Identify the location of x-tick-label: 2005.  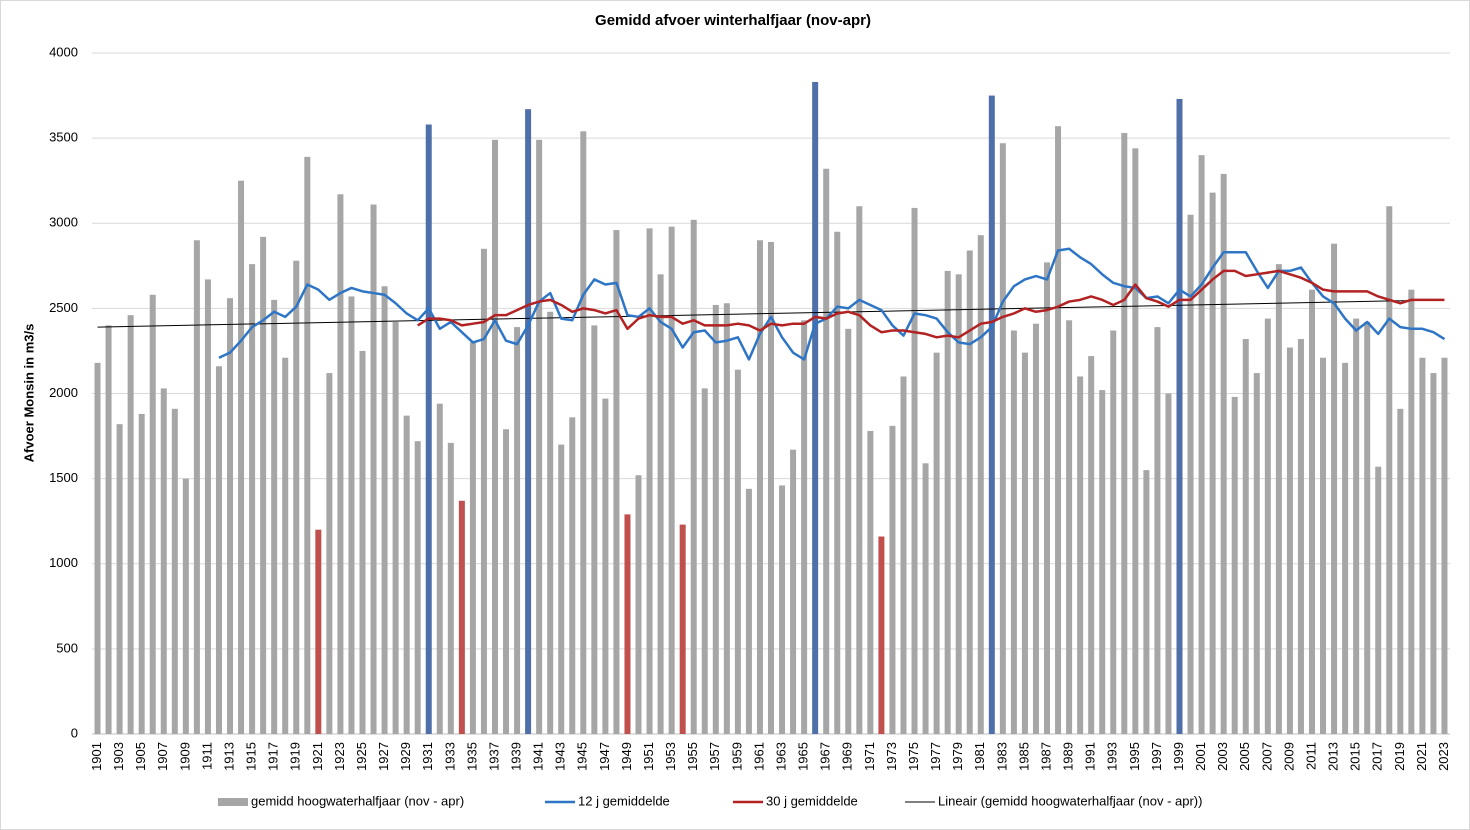
(1244, 756).